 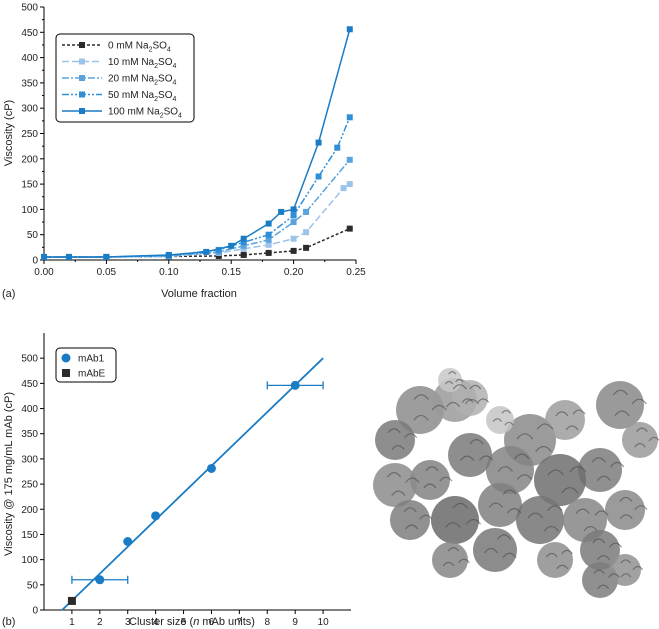 I want to click on panel-a-legend-label: 0 mM Na2SO4, so click(x=139, y=47).